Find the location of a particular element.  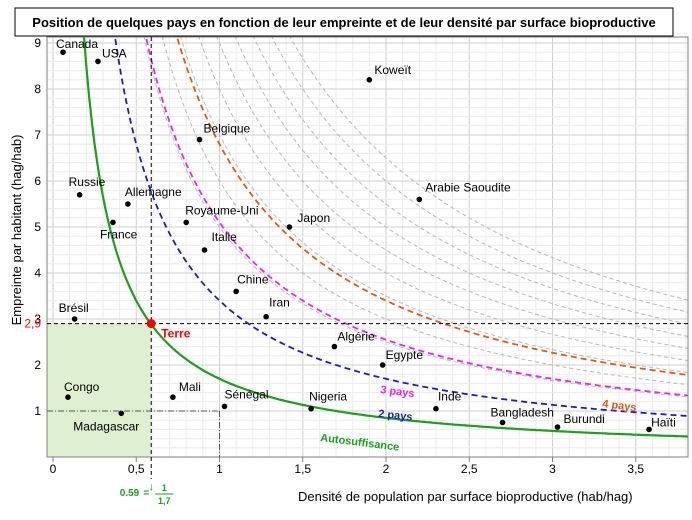

y-tick-label: 5 is located at coordinates (37, 227).